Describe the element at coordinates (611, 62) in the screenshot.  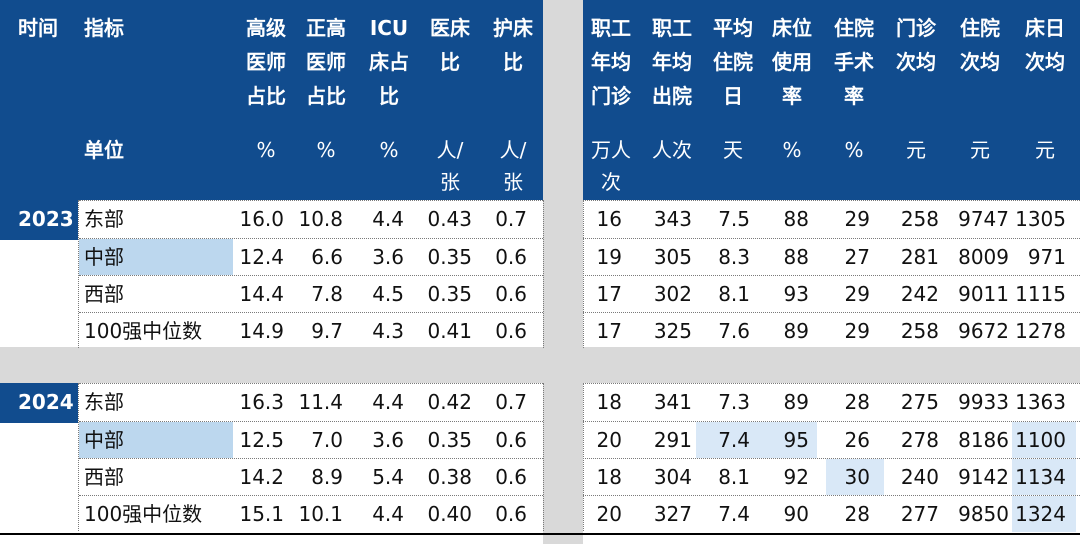
I see `header-outpatient_per_staff-line-1: 年均` at that location.